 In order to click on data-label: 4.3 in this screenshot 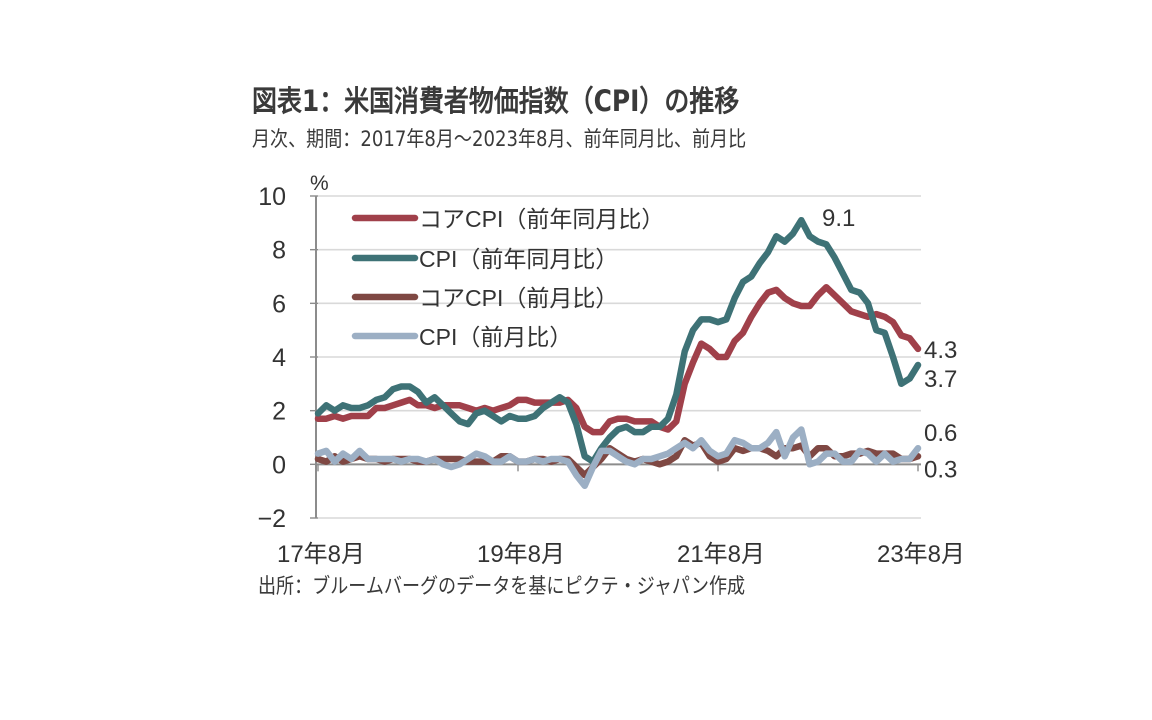, I will do `click(940, 350)`.